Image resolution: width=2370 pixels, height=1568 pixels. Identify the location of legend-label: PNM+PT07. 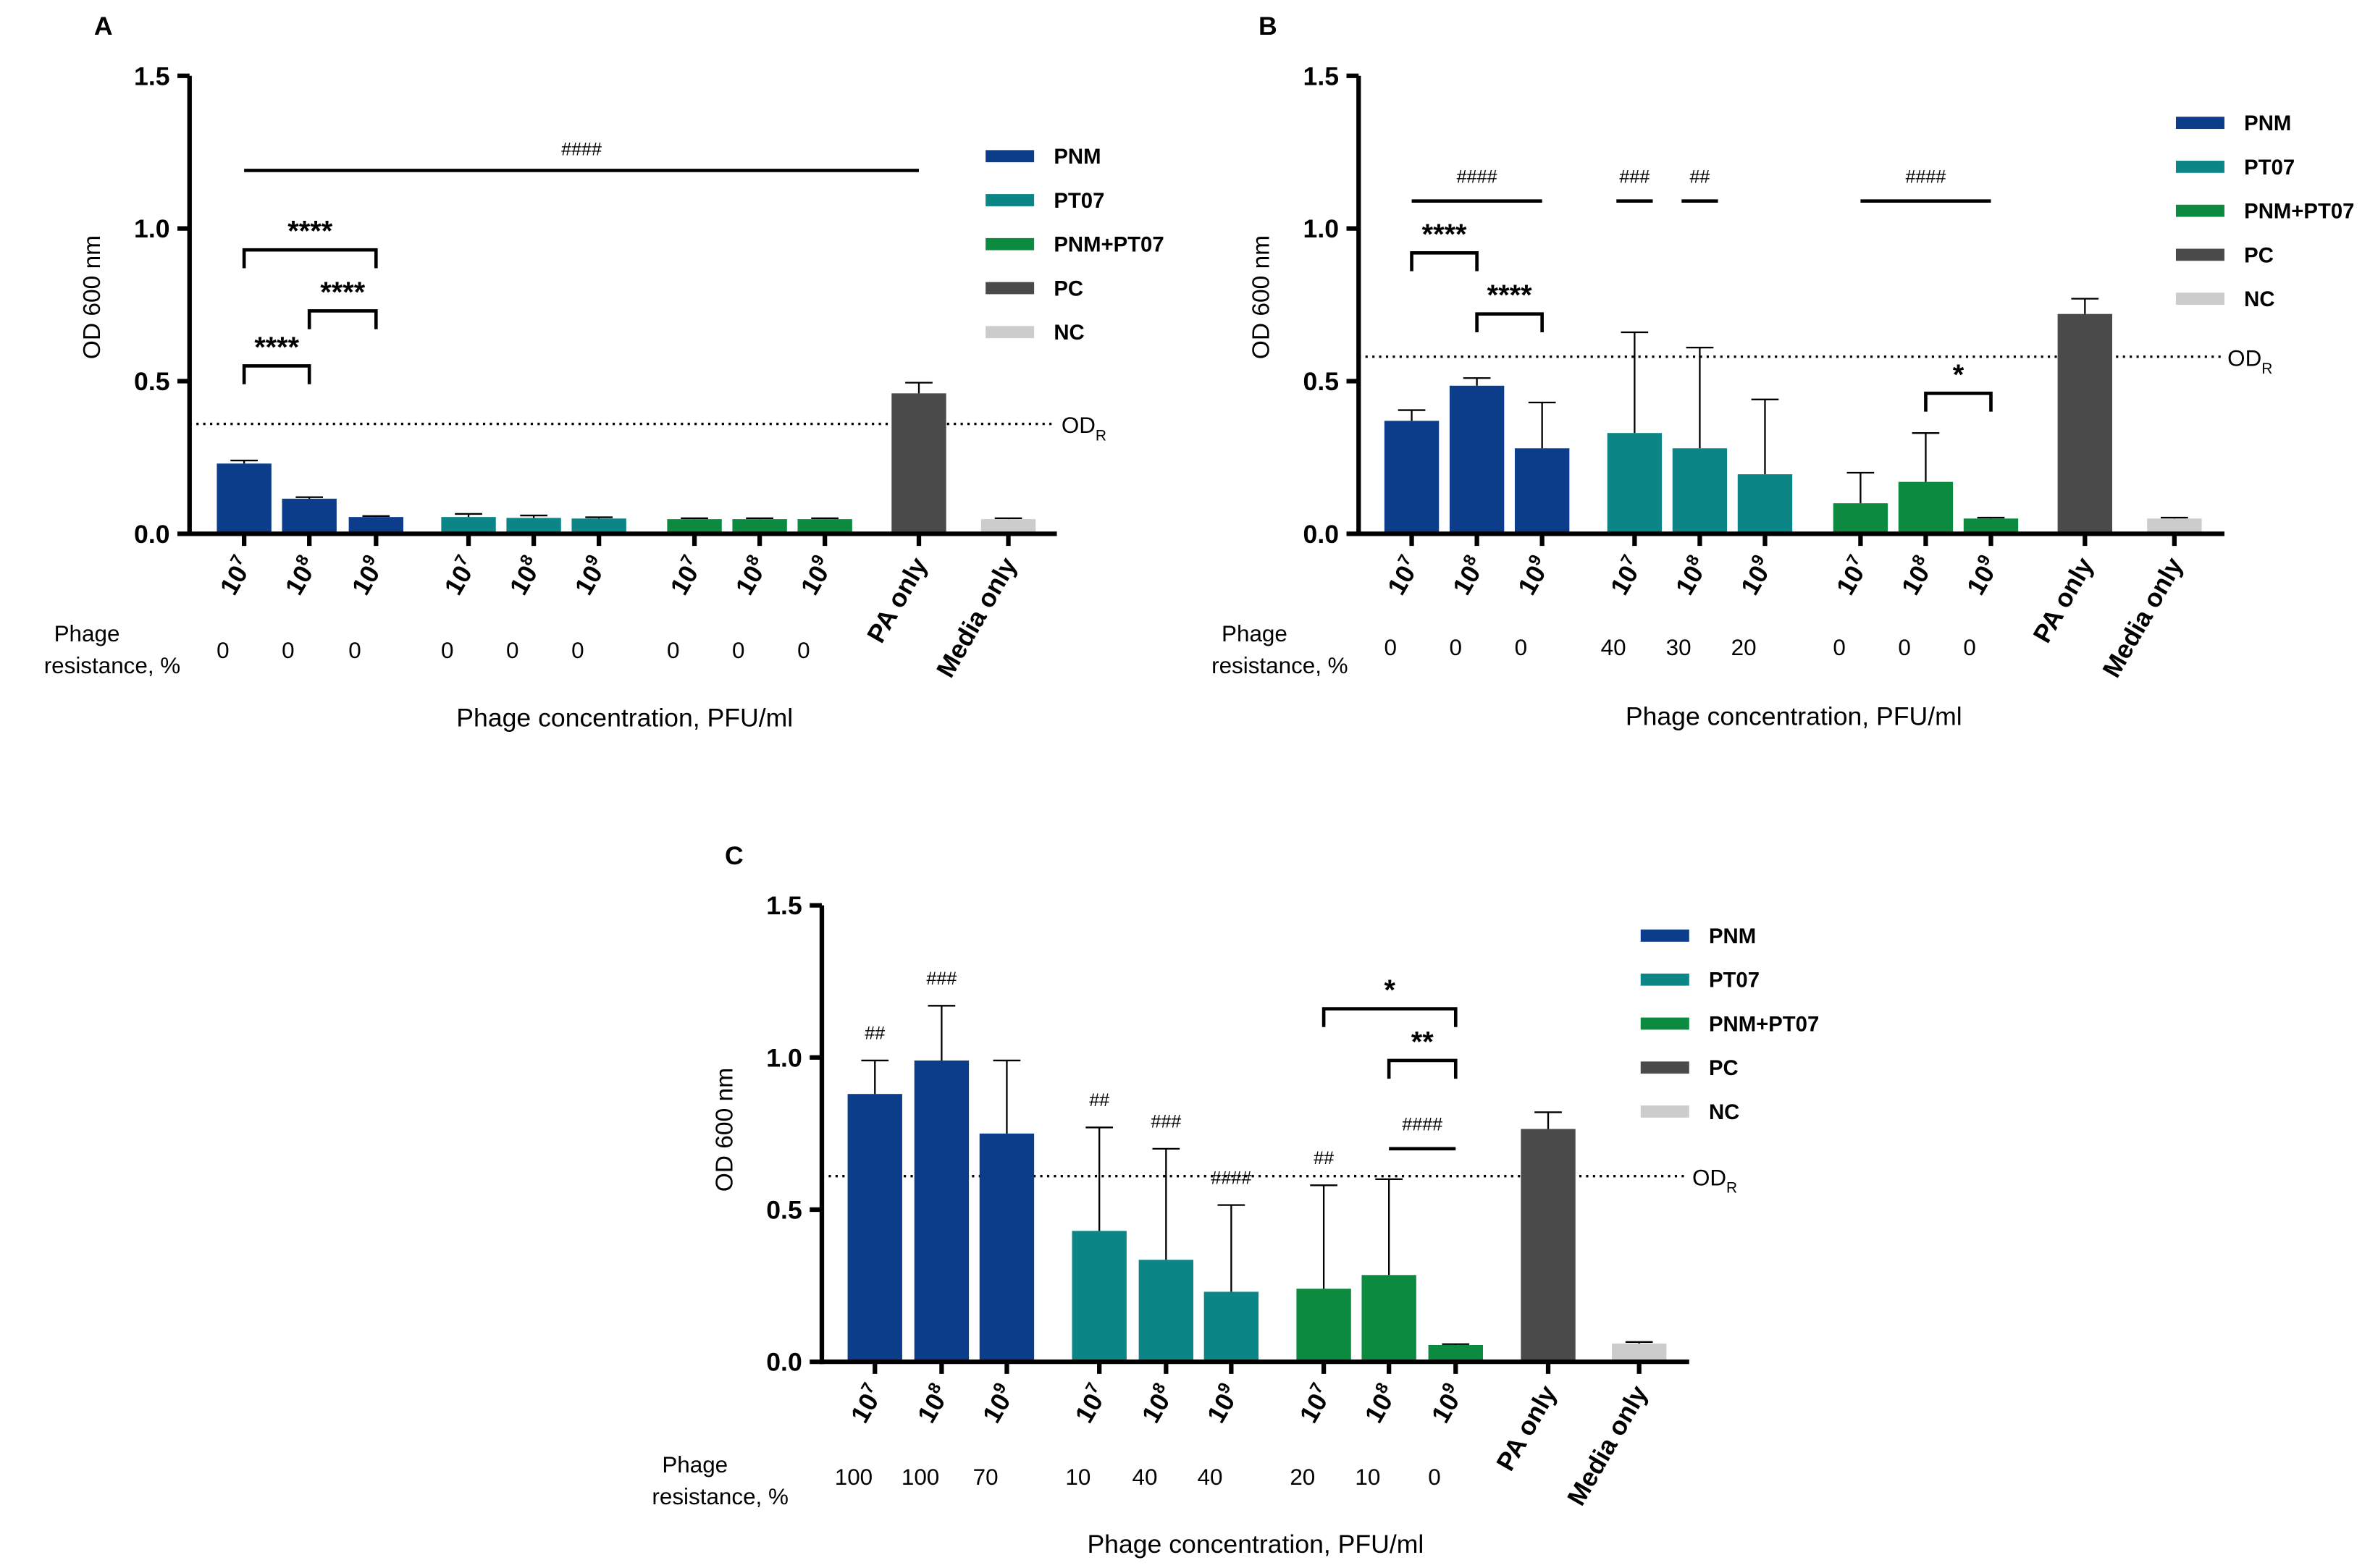
(1764, 1024).